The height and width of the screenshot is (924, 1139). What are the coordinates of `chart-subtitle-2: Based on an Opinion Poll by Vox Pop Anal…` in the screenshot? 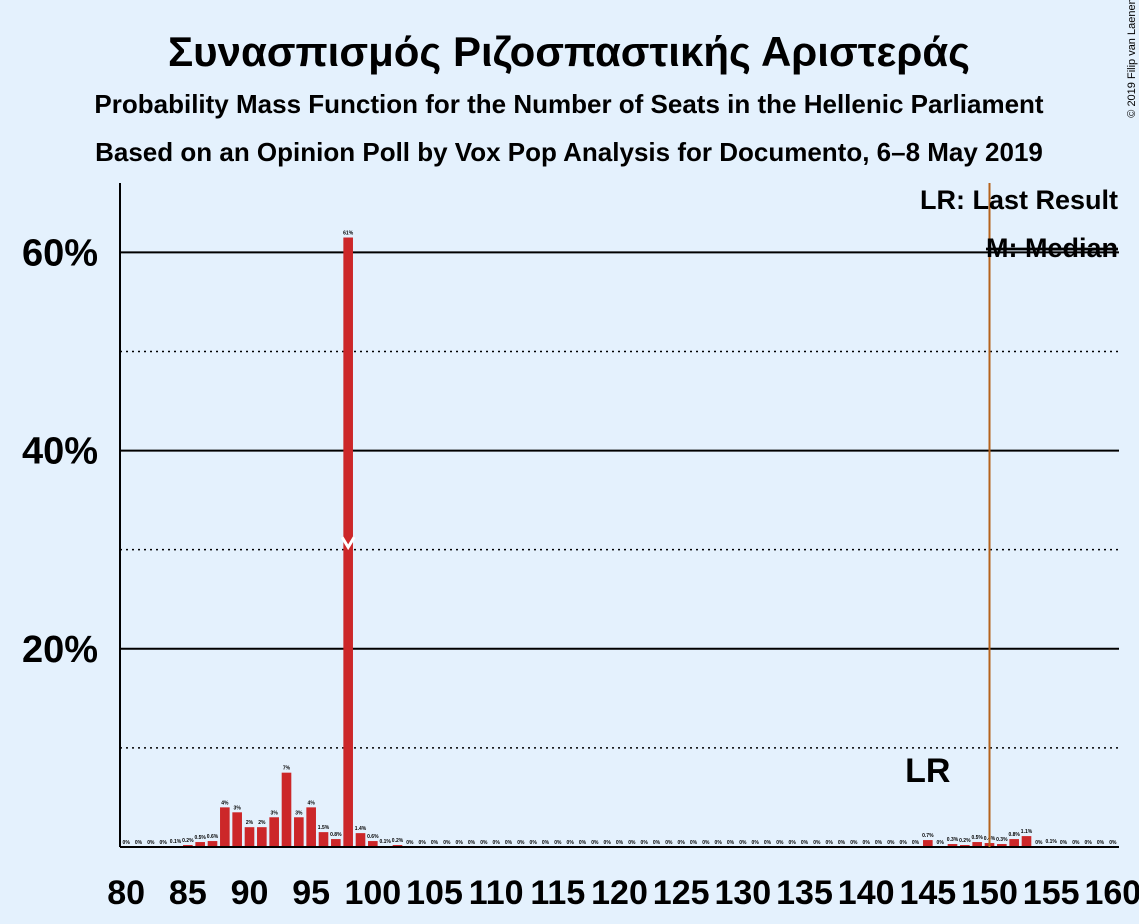 It's located at (569, 152).